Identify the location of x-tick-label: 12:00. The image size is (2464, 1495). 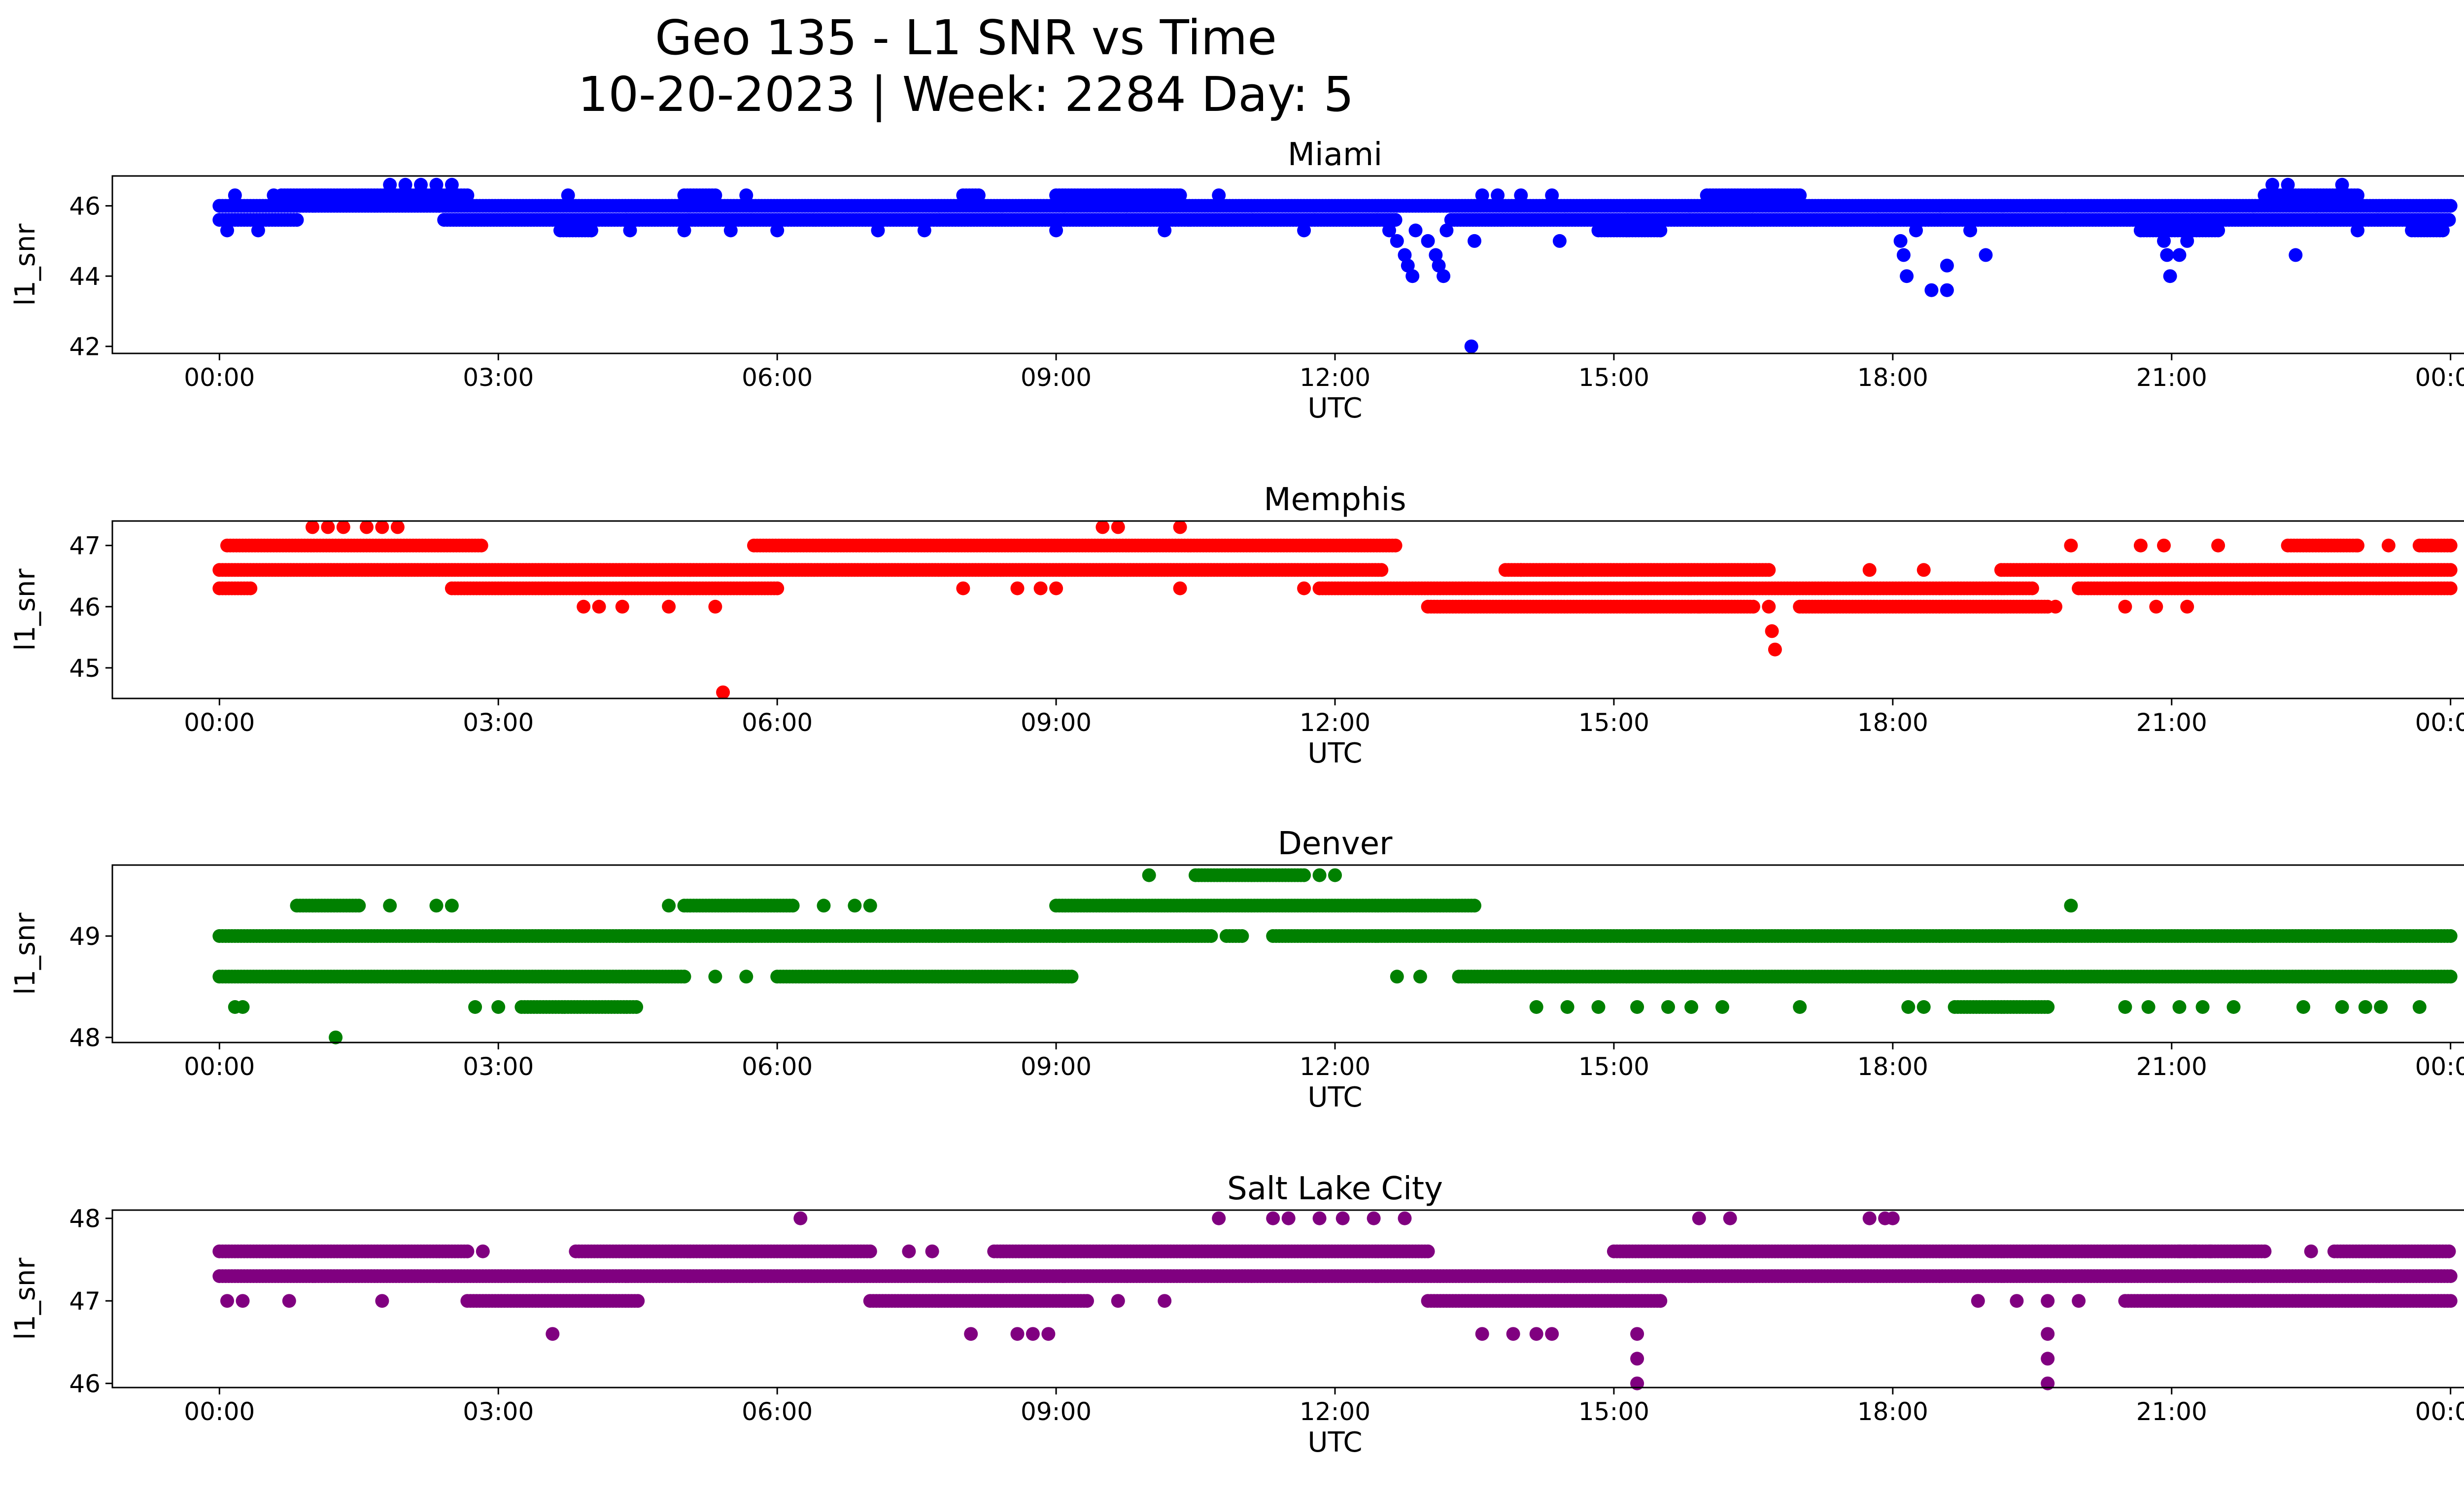
(1335, 377).